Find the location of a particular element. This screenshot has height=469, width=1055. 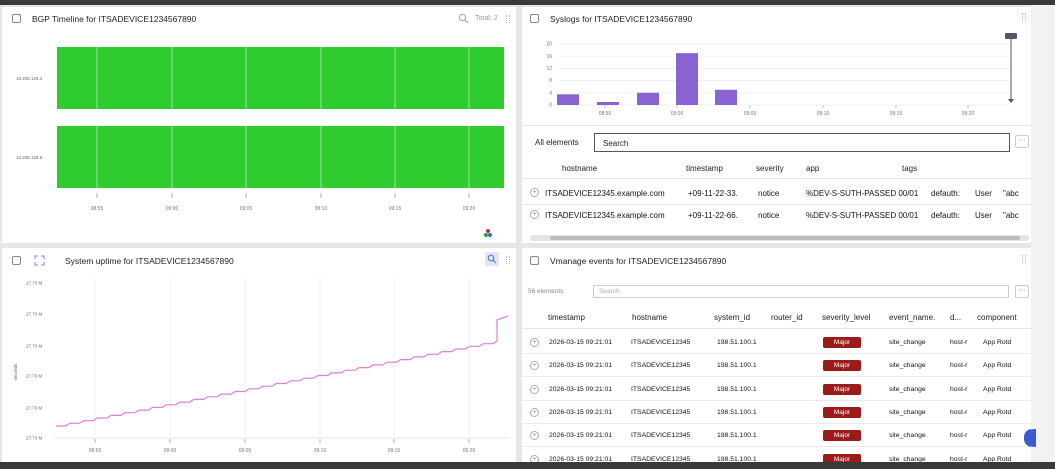

vmanage-col-hostname: hostname is located at coordinates (650, 317).